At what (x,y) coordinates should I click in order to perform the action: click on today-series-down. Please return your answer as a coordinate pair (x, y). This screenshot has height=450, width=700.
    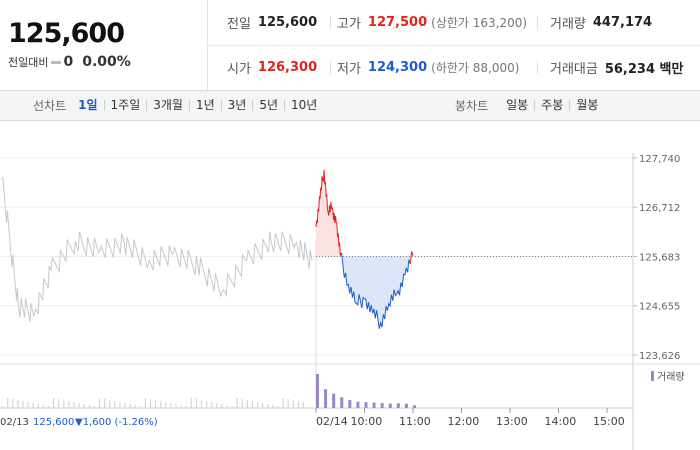
    Looking at the image, I should click on (376, 290).